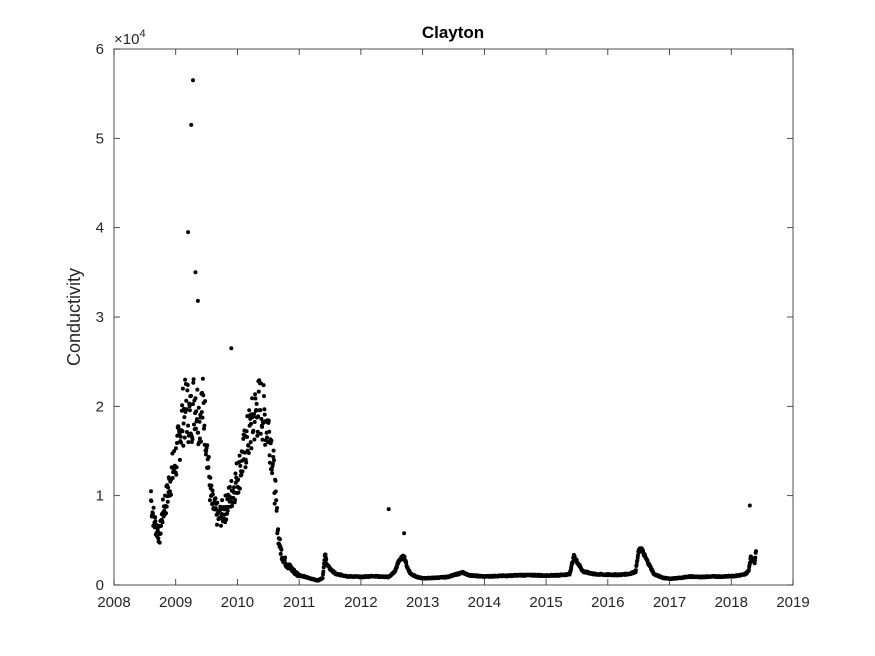 This screenshot has height=656, width=875. Describe the element at coordinates (100, 228) in the screenshot. I see `y-tick-label: 4` at that location.